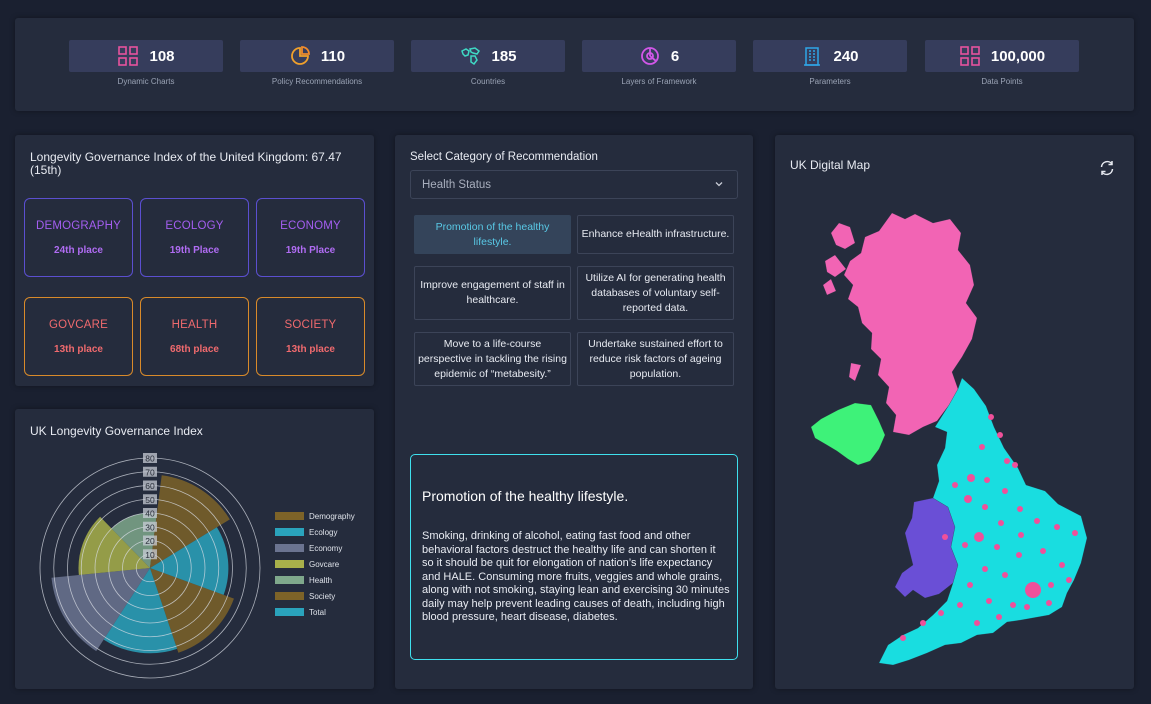 This screenshot has height=704, width=1151. Describe the element at coordinates (488, 81) in the screenshot. I see `stat-label: Countries` at that location.